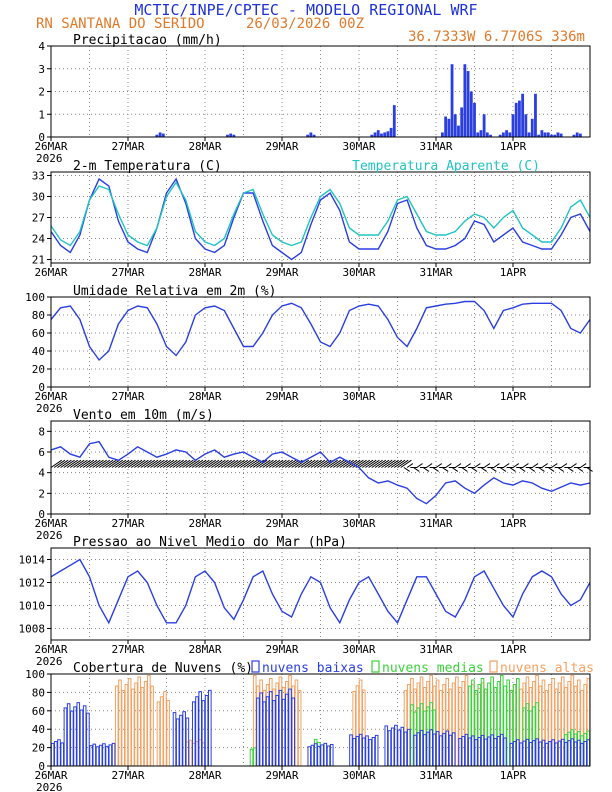 The width and height of the screenshot is (612, 792). Describe the element at coordinates (41, 473) in the screenshot. I see `y-tick-label: 4` at that location.